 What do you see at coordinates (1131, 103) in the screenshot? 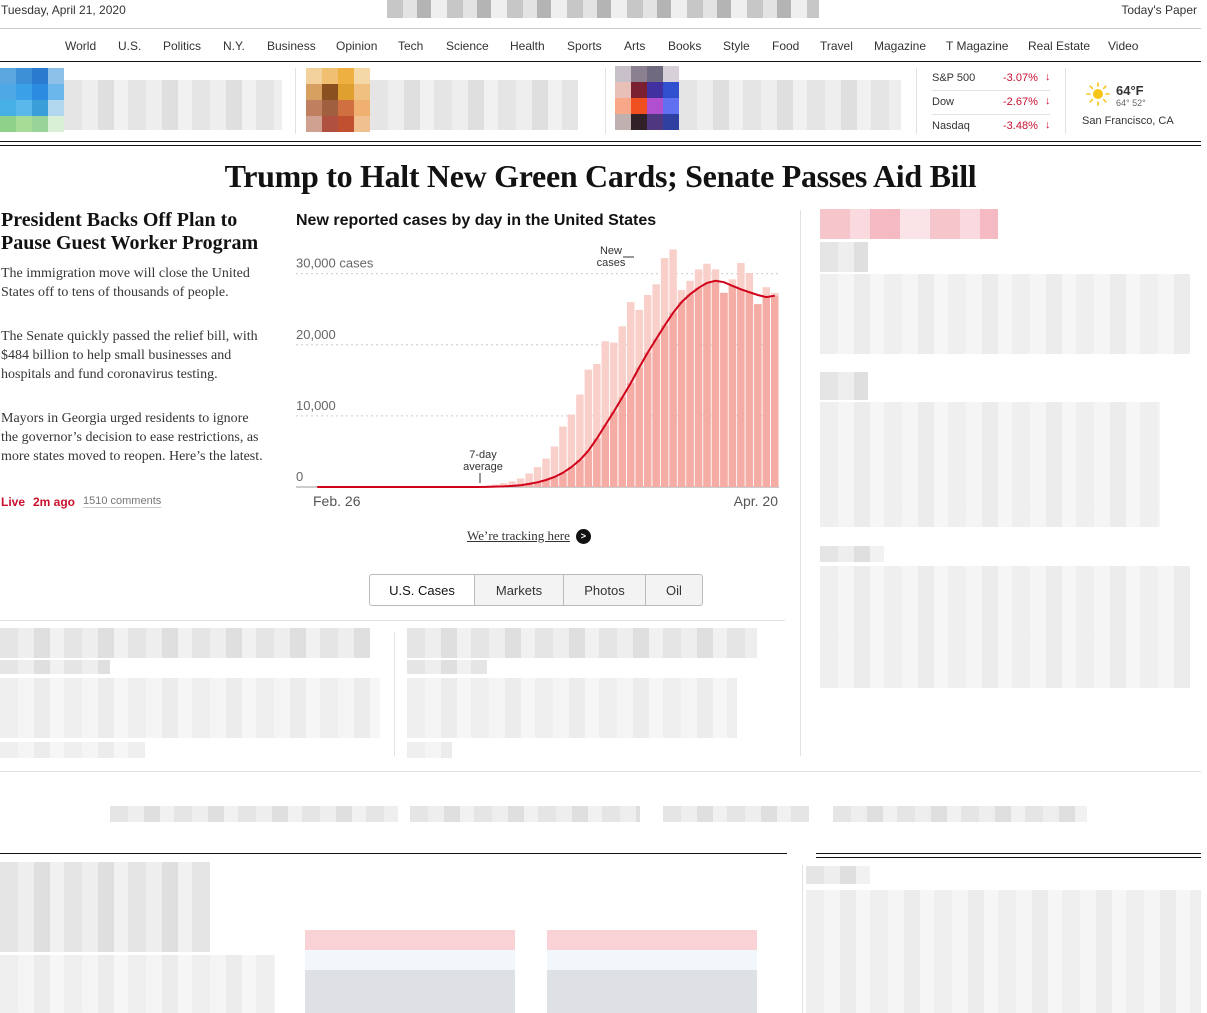
I see `weather-hi-lo: 64° 52°` at bounding box center [1131, 103].